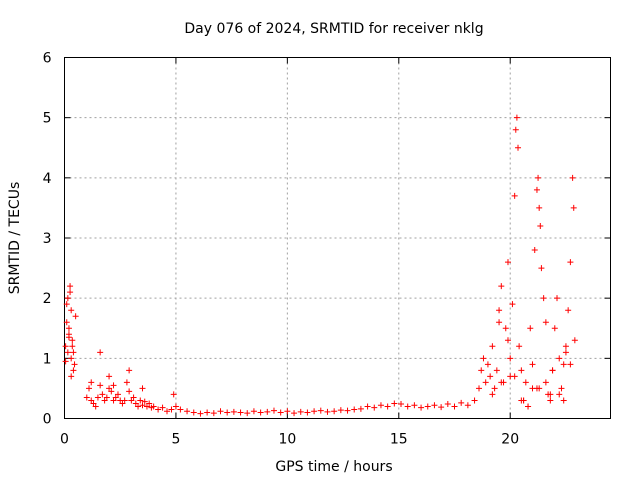 This screenshot has height=480, width=640. I want to click on y-tick-label: 1, so click(47, 359).